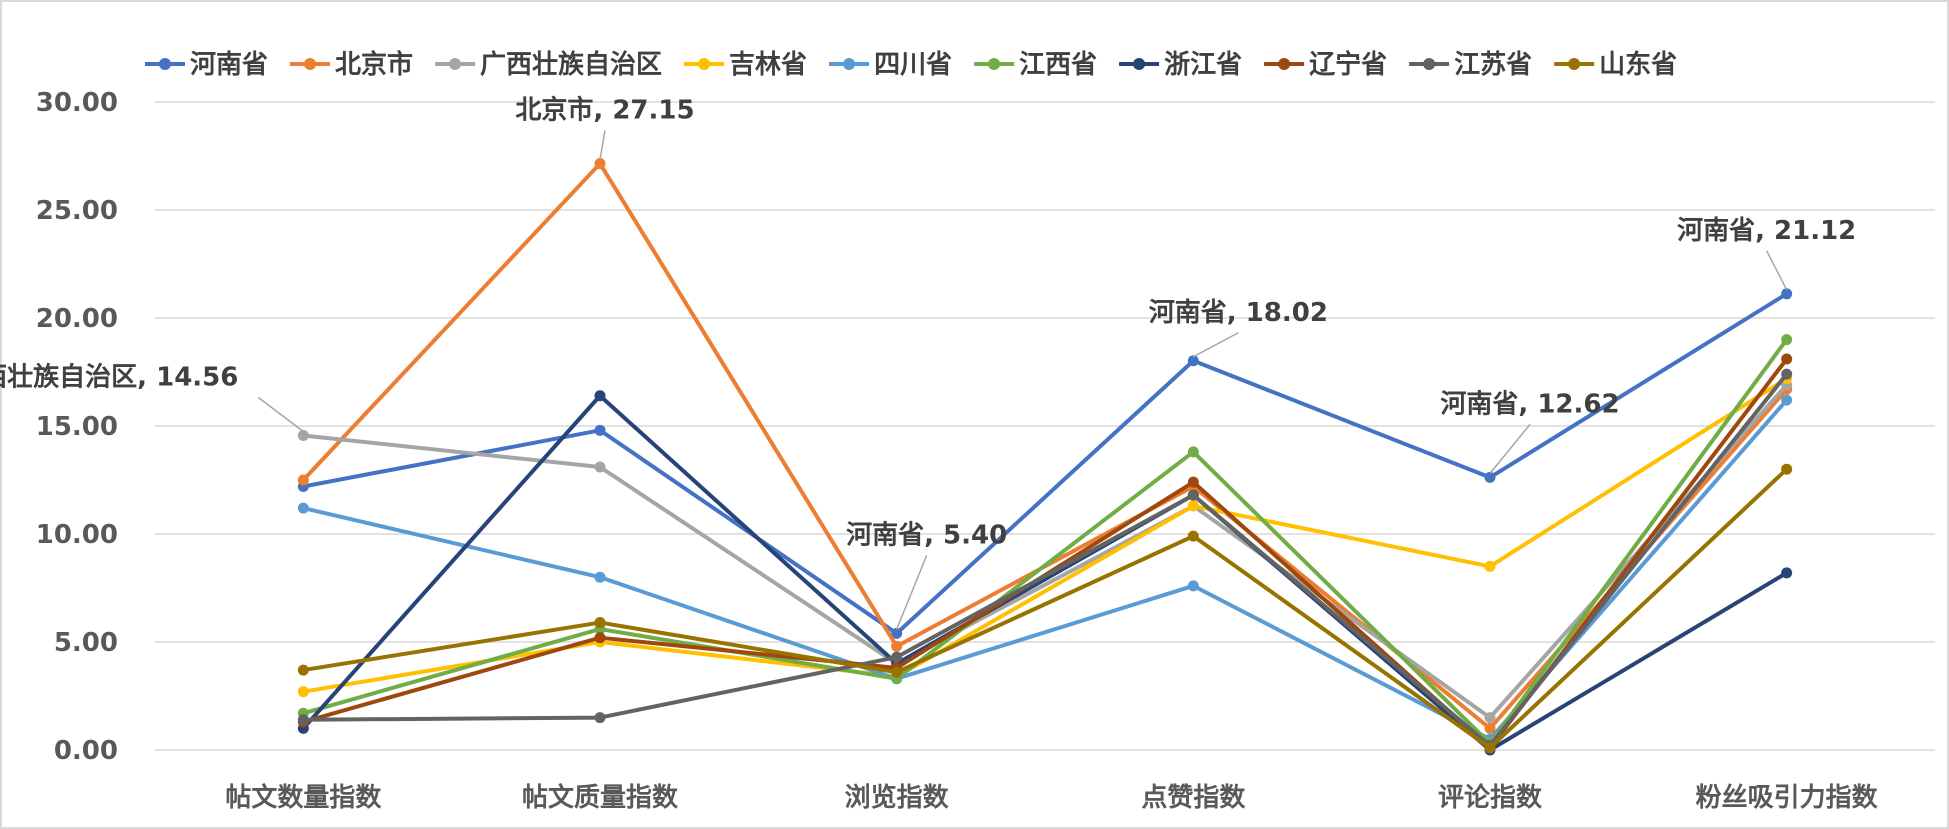 Image resolution: width=1949 pixels, height=829 pixels. Describe the element at coordinates (229, 65) in the screenshot. I see `legend-label: 河南省` at that location.